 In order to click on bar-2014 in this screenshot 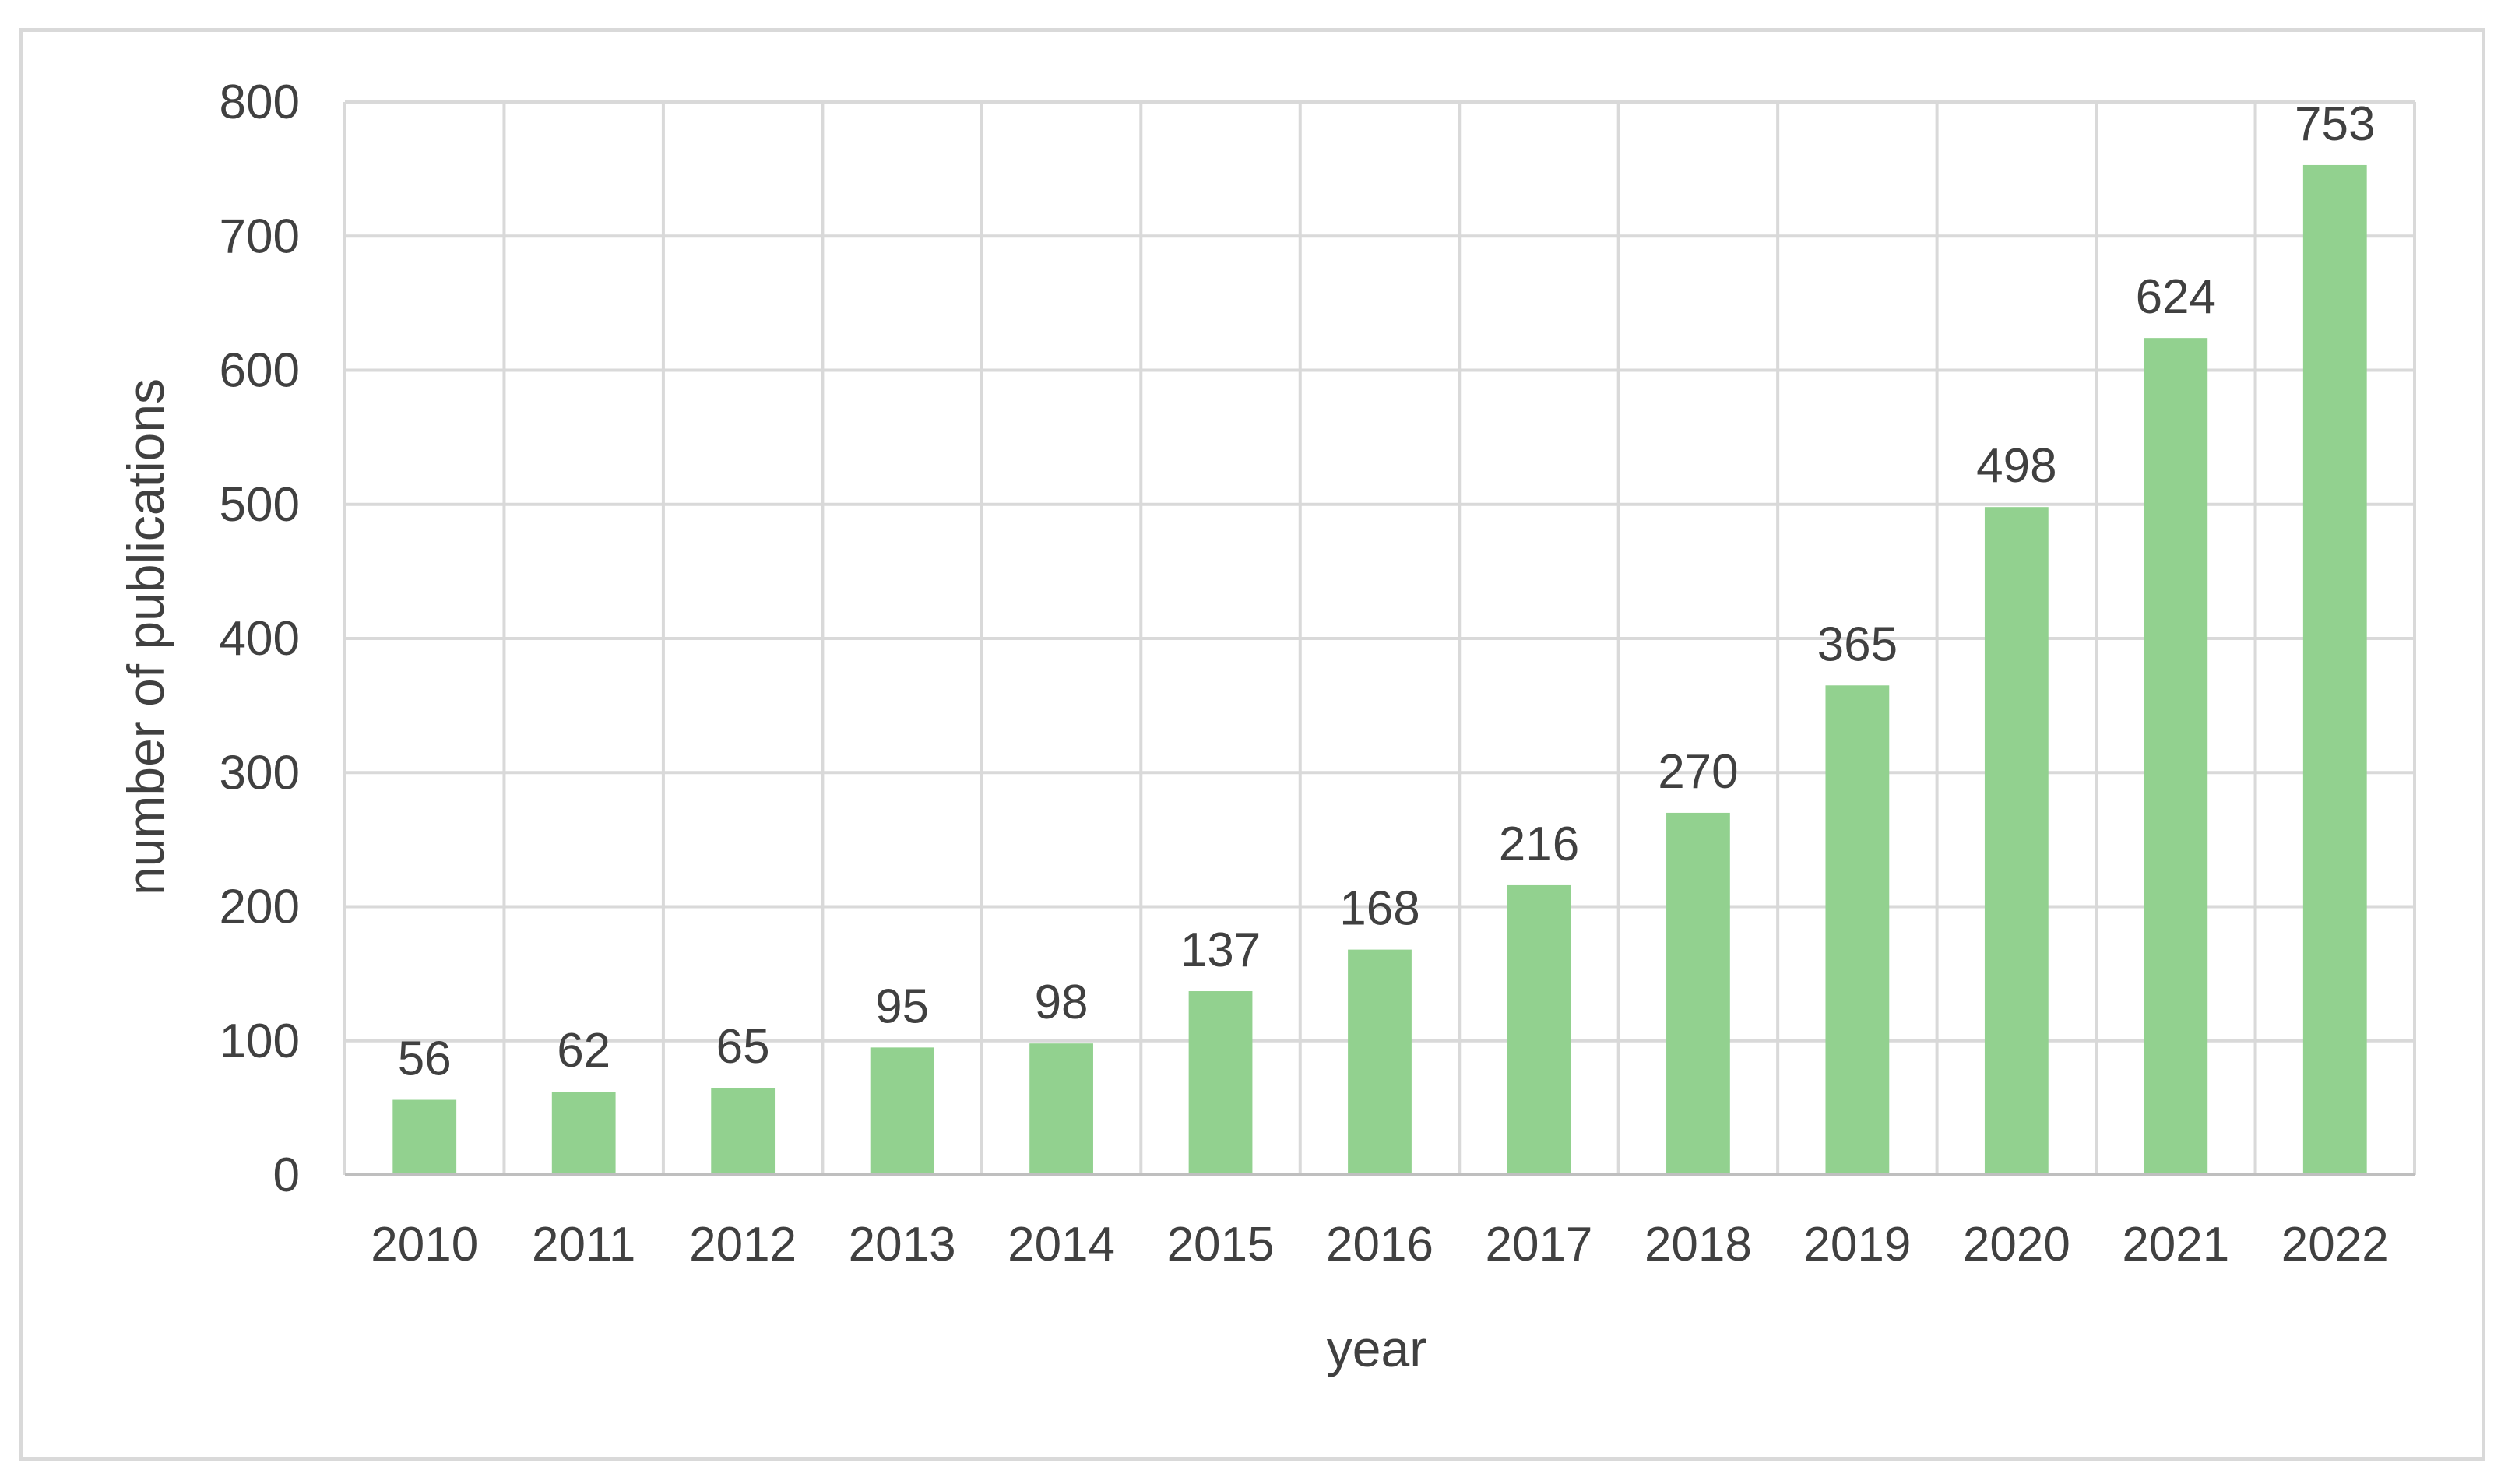, I will do `click(1061, 1109)`.